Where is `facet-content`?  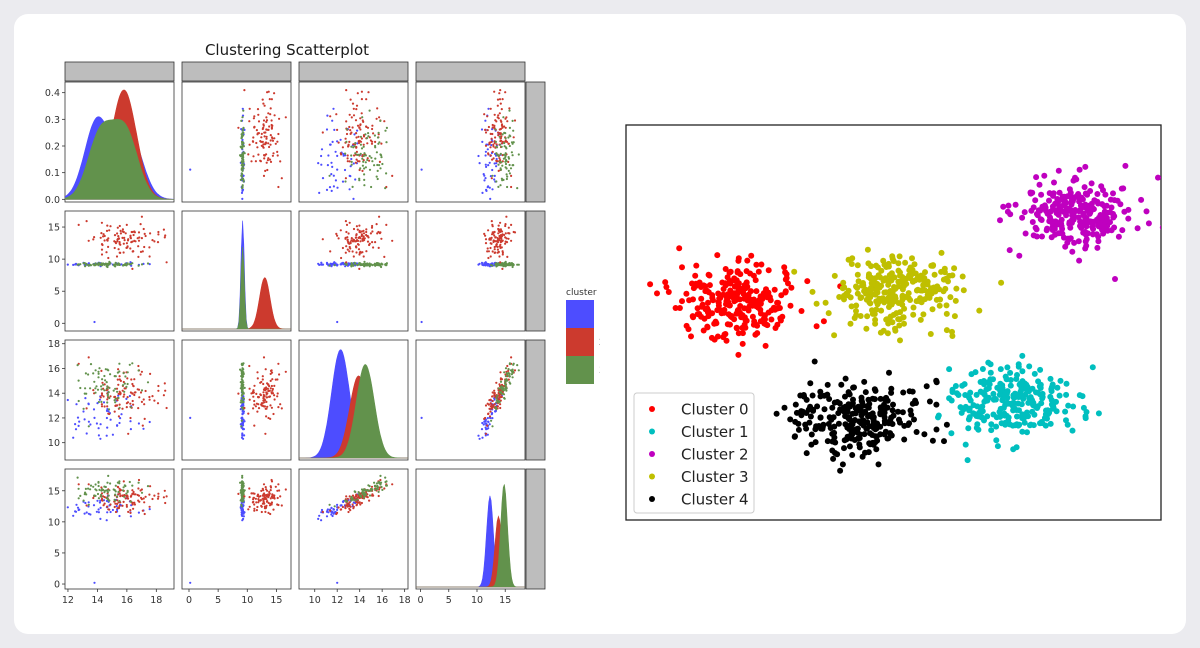
facet-content is located at coordinates (236, 275).